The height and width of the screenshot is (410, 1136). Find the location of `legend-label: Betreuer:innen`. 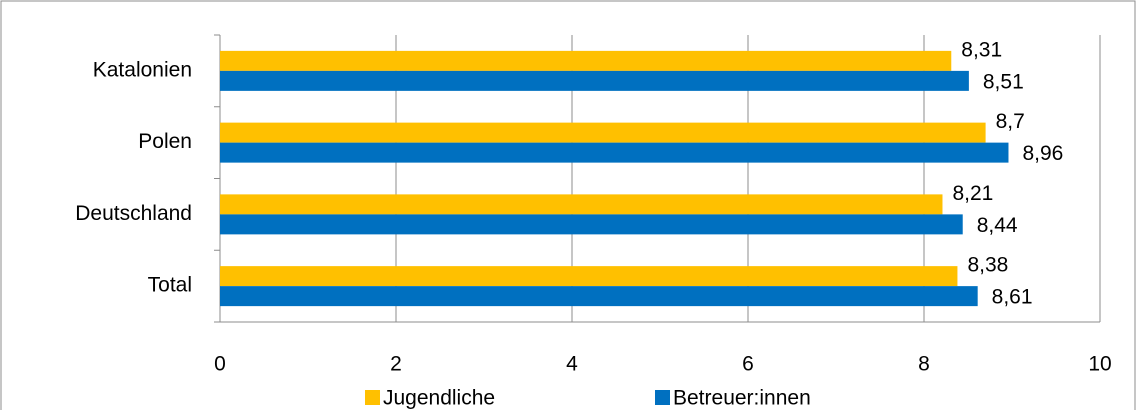

legend-label: Betreuer:innen is located at coordinates (742, 398).